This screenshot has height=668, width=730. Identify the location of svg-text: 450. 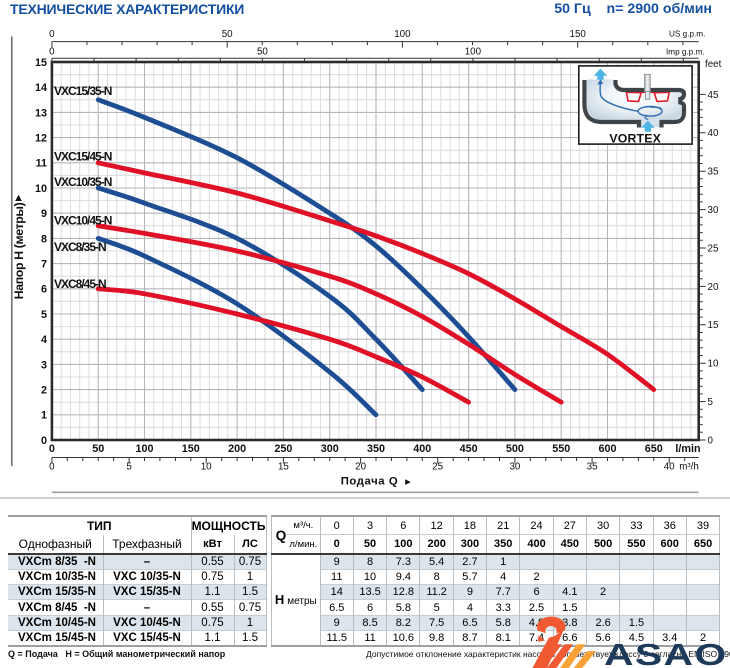
(469, 449).